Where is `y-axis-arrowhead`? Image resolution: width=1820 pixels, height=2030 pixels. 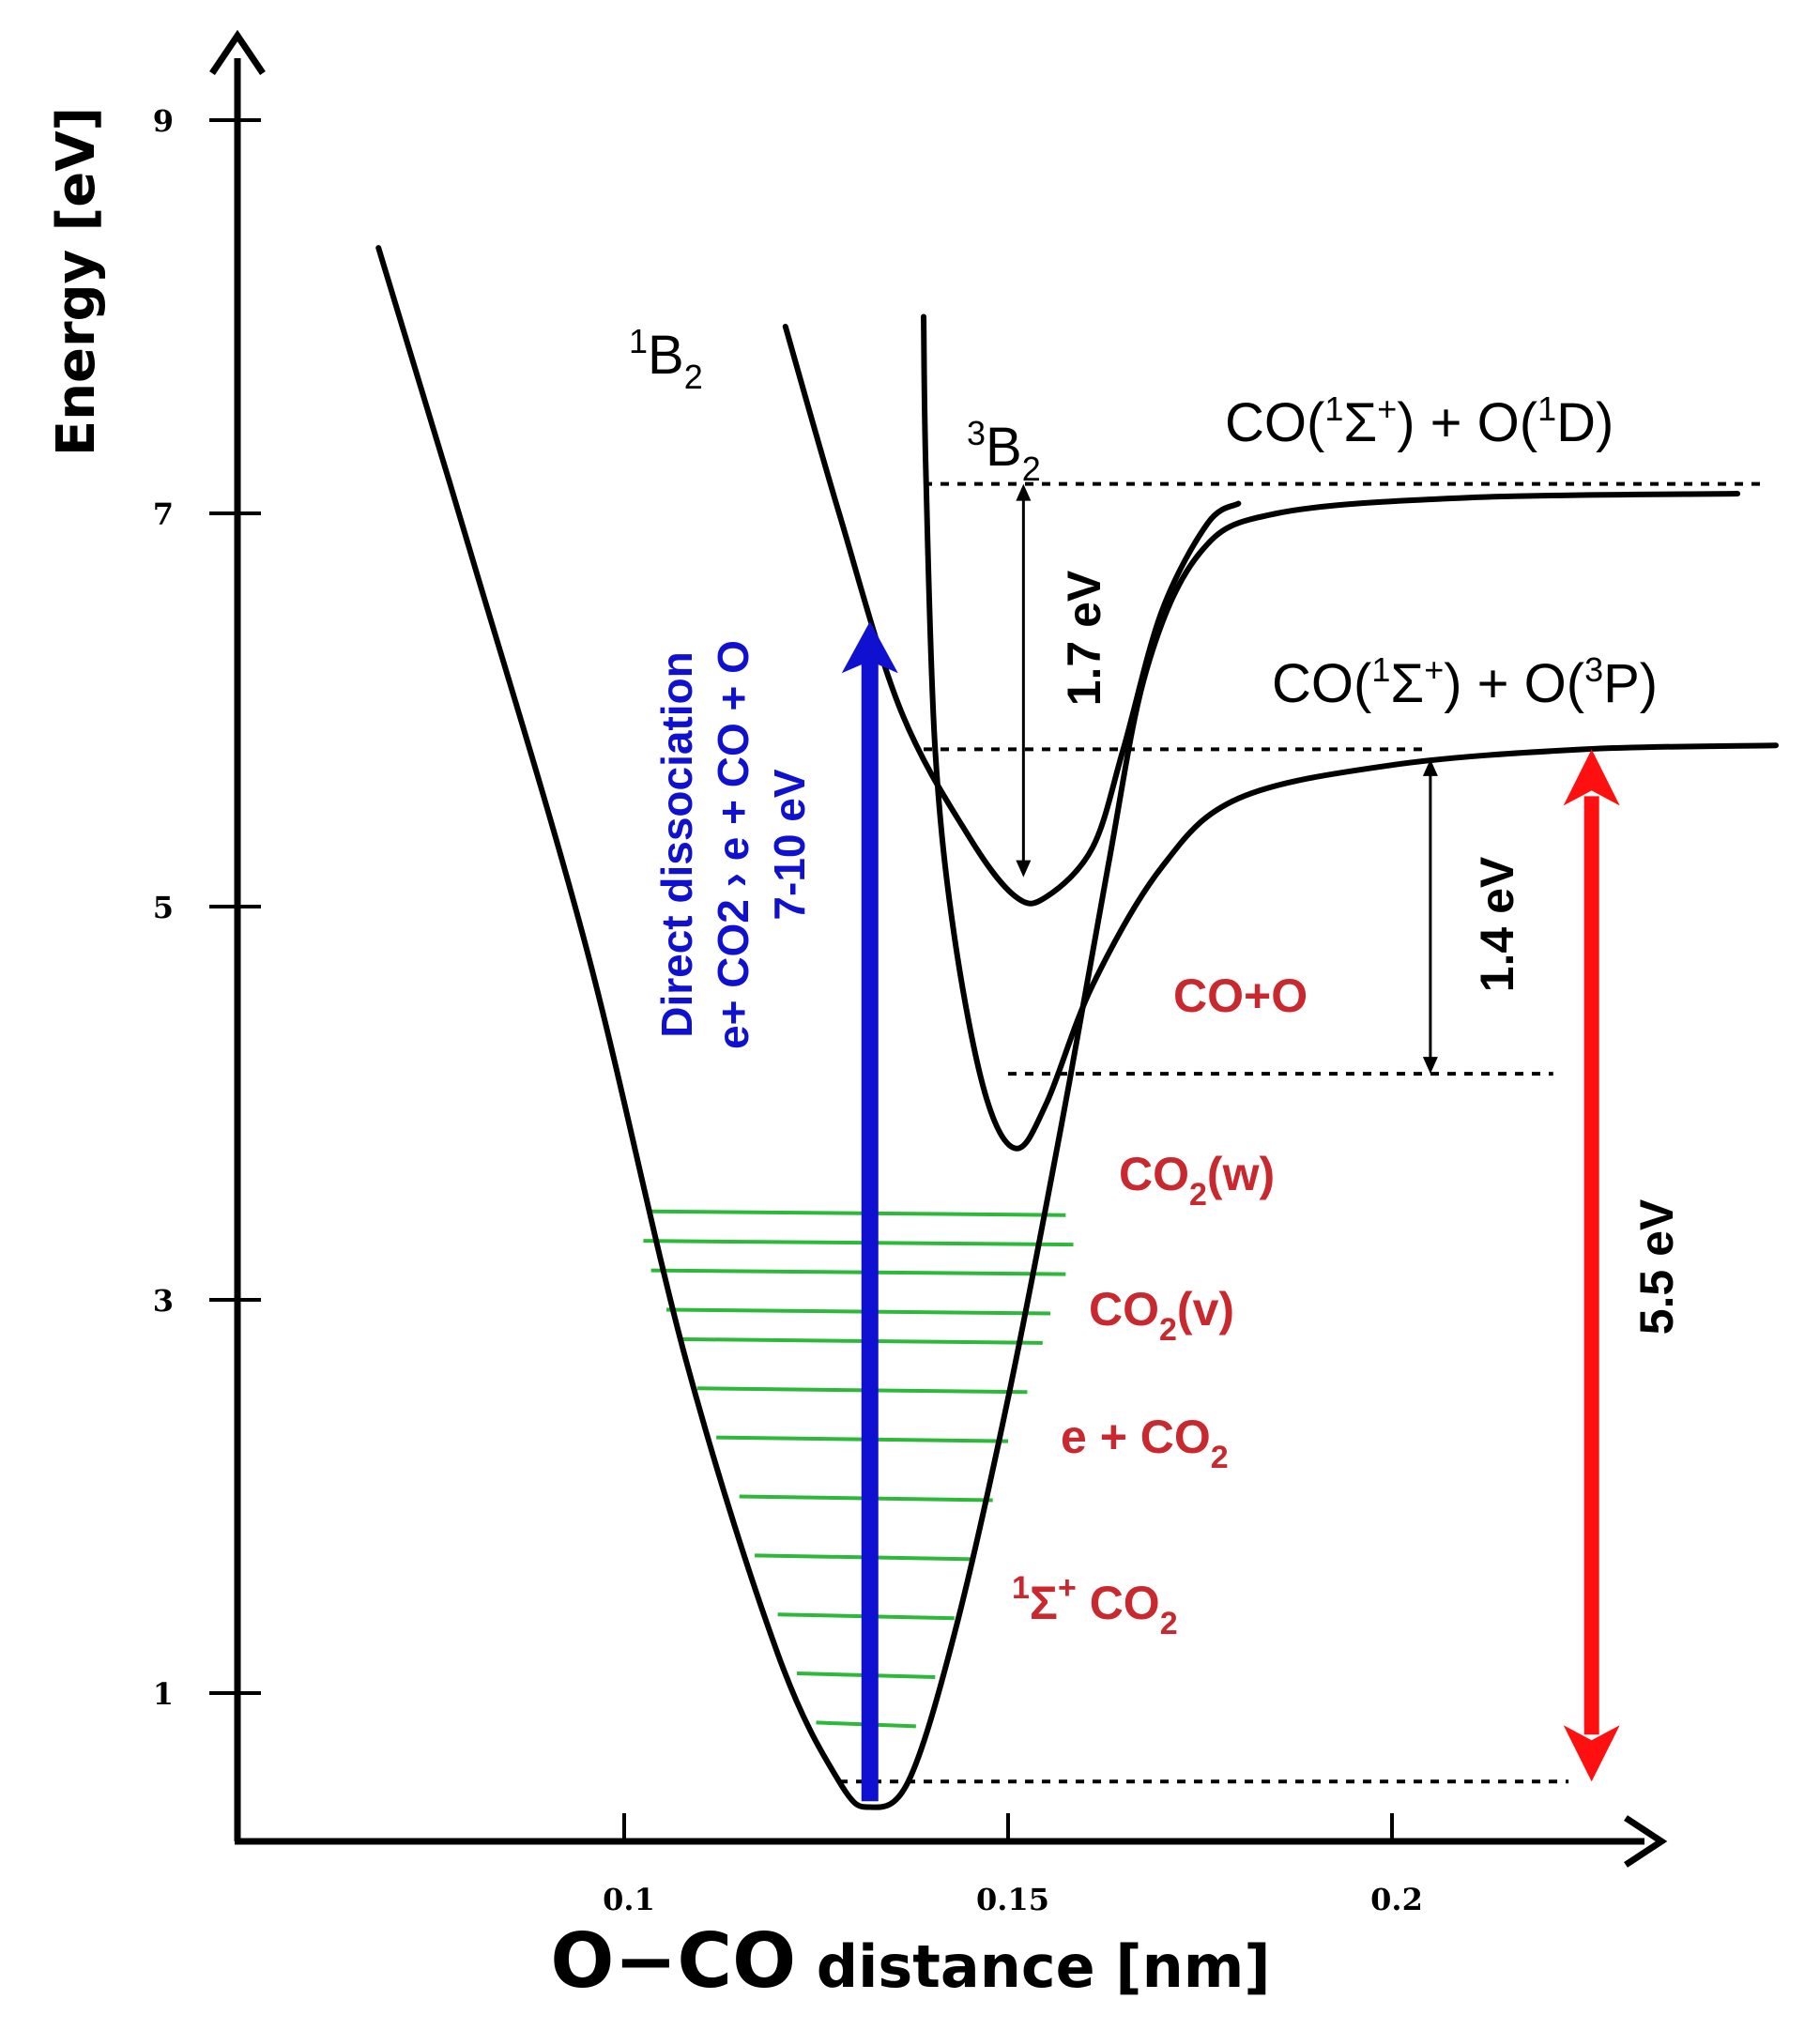
y-axis-arrowhead is located at coordinates (237, 52).